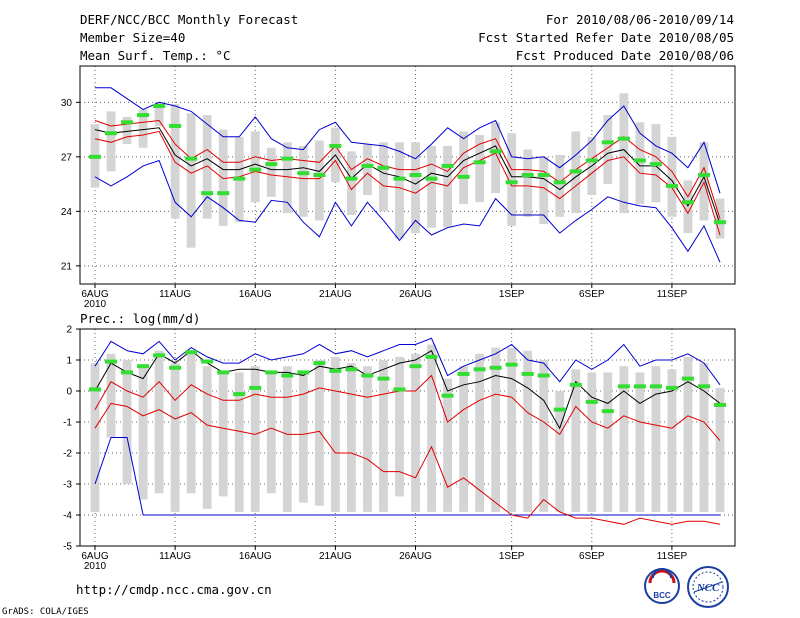 Image resolution: width=800 pixels, height=618 pixels. What do you see at coordinates (672, 294) in the screenshot?
I see `temp-x-tick-label: 11SEP` at bounding box center [672, 294].